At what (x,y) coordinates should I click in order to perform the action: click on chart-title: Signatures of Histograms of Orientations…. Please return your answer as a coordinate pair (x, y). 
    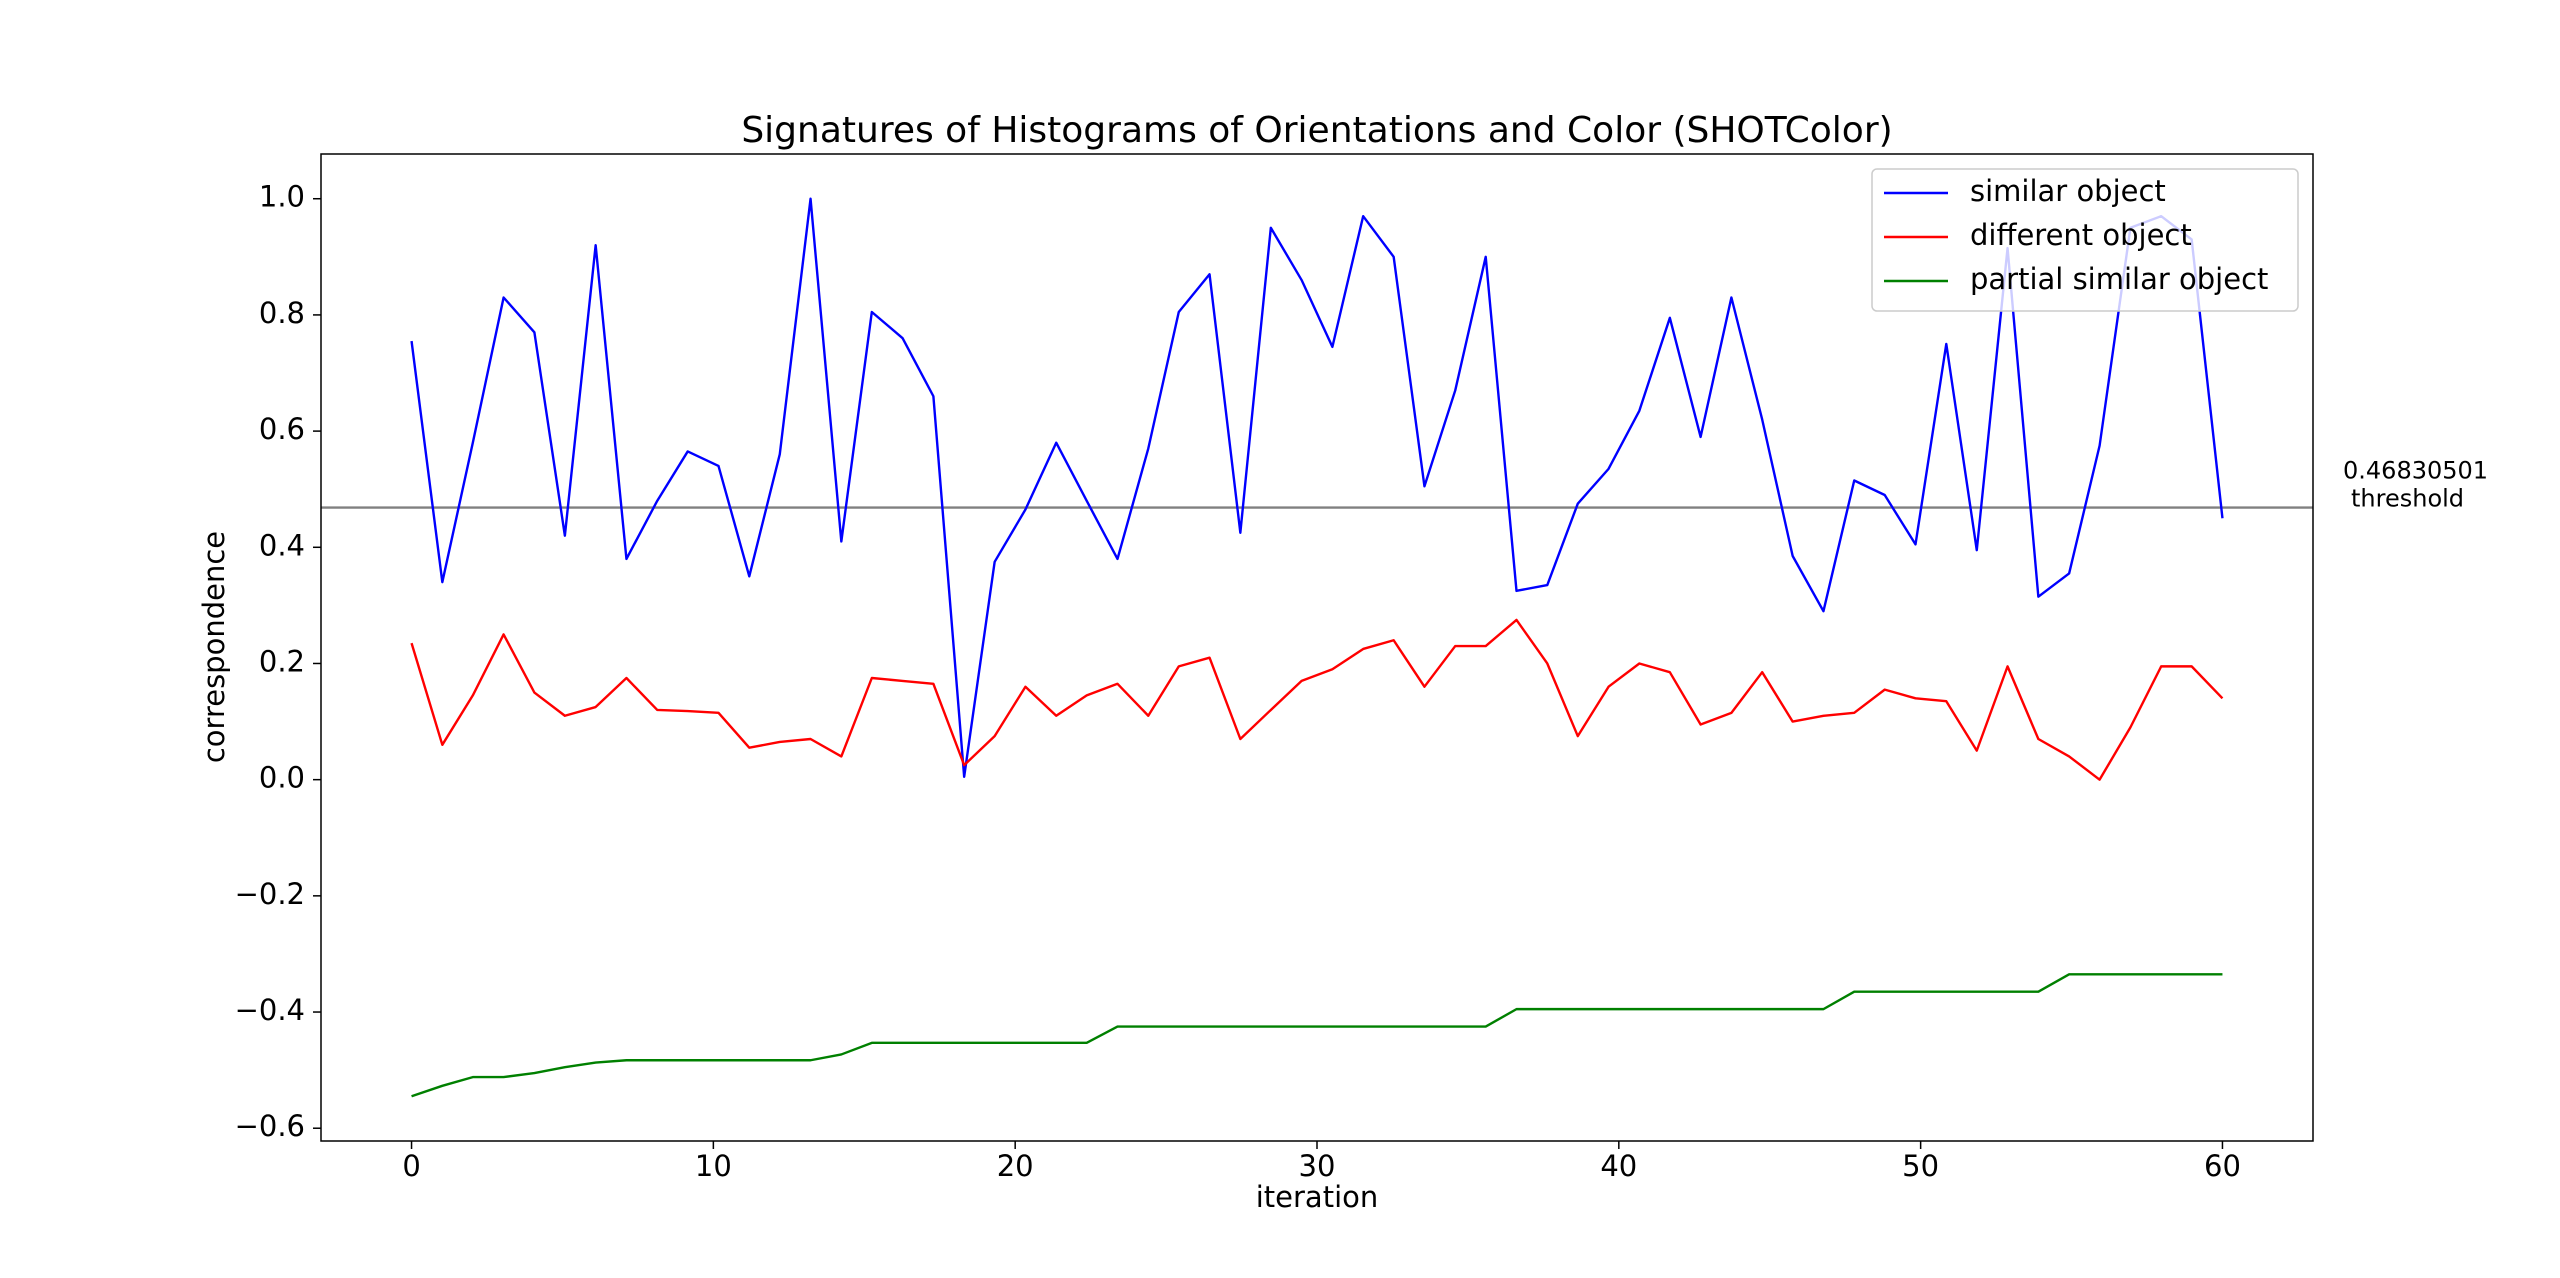
    Looking at the image, I should click on (1316, 130).